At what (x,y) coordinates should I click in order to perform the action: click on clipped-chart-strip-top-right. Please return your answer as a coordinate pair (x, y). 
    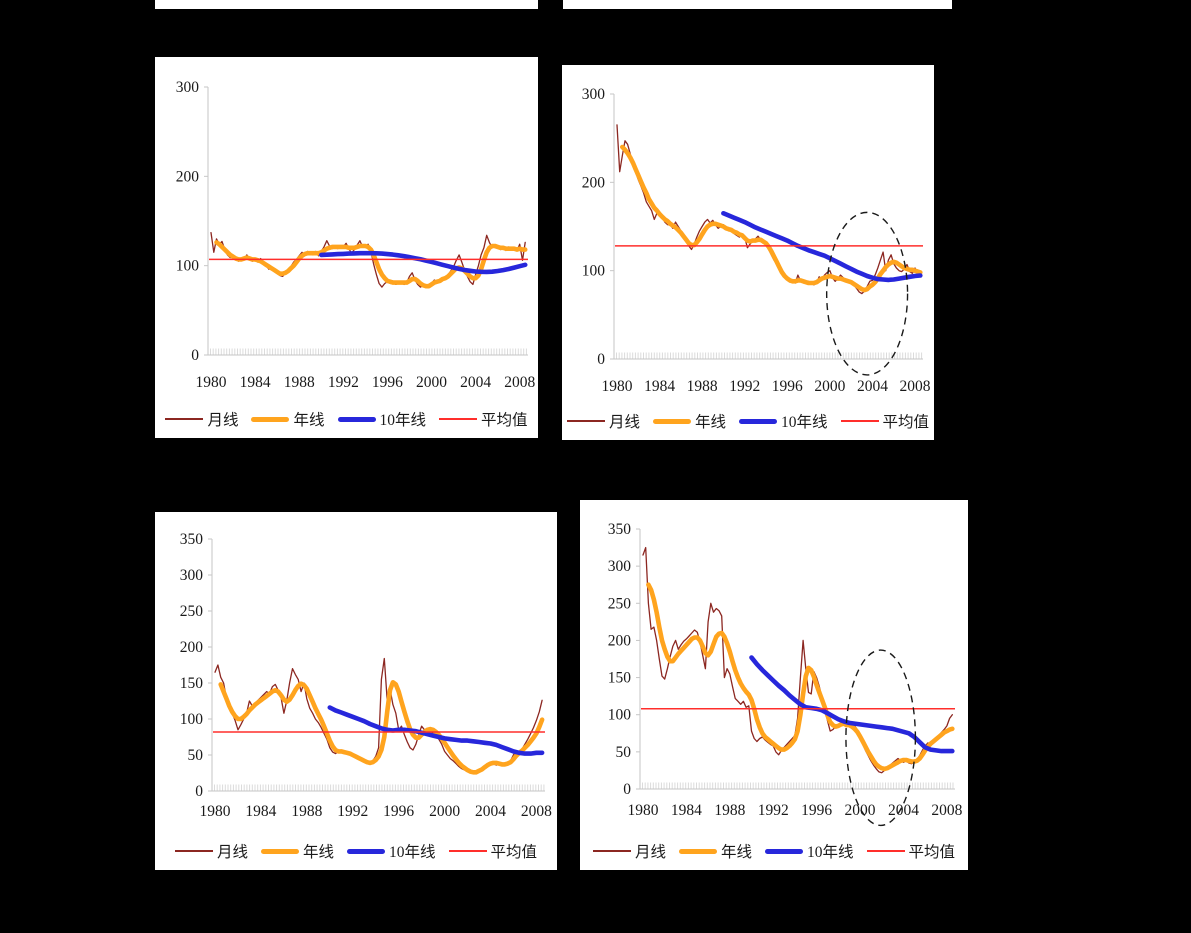
    Looking at the image, I should click on (757, 4).